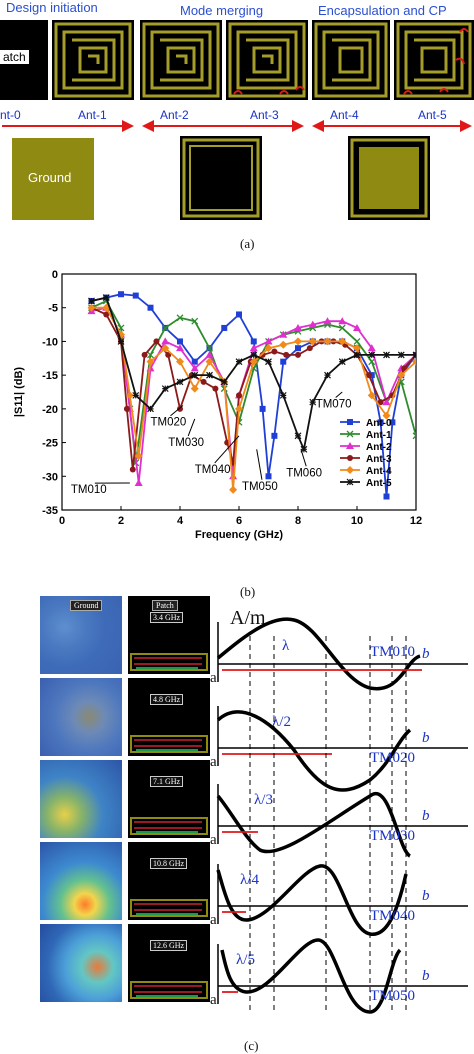 This screenshot has height=1054, width=474. What do you see at coordinates (50, 376) in the screenshot?
I see `y-tick-label: -15` at bounding box center [50, 376].